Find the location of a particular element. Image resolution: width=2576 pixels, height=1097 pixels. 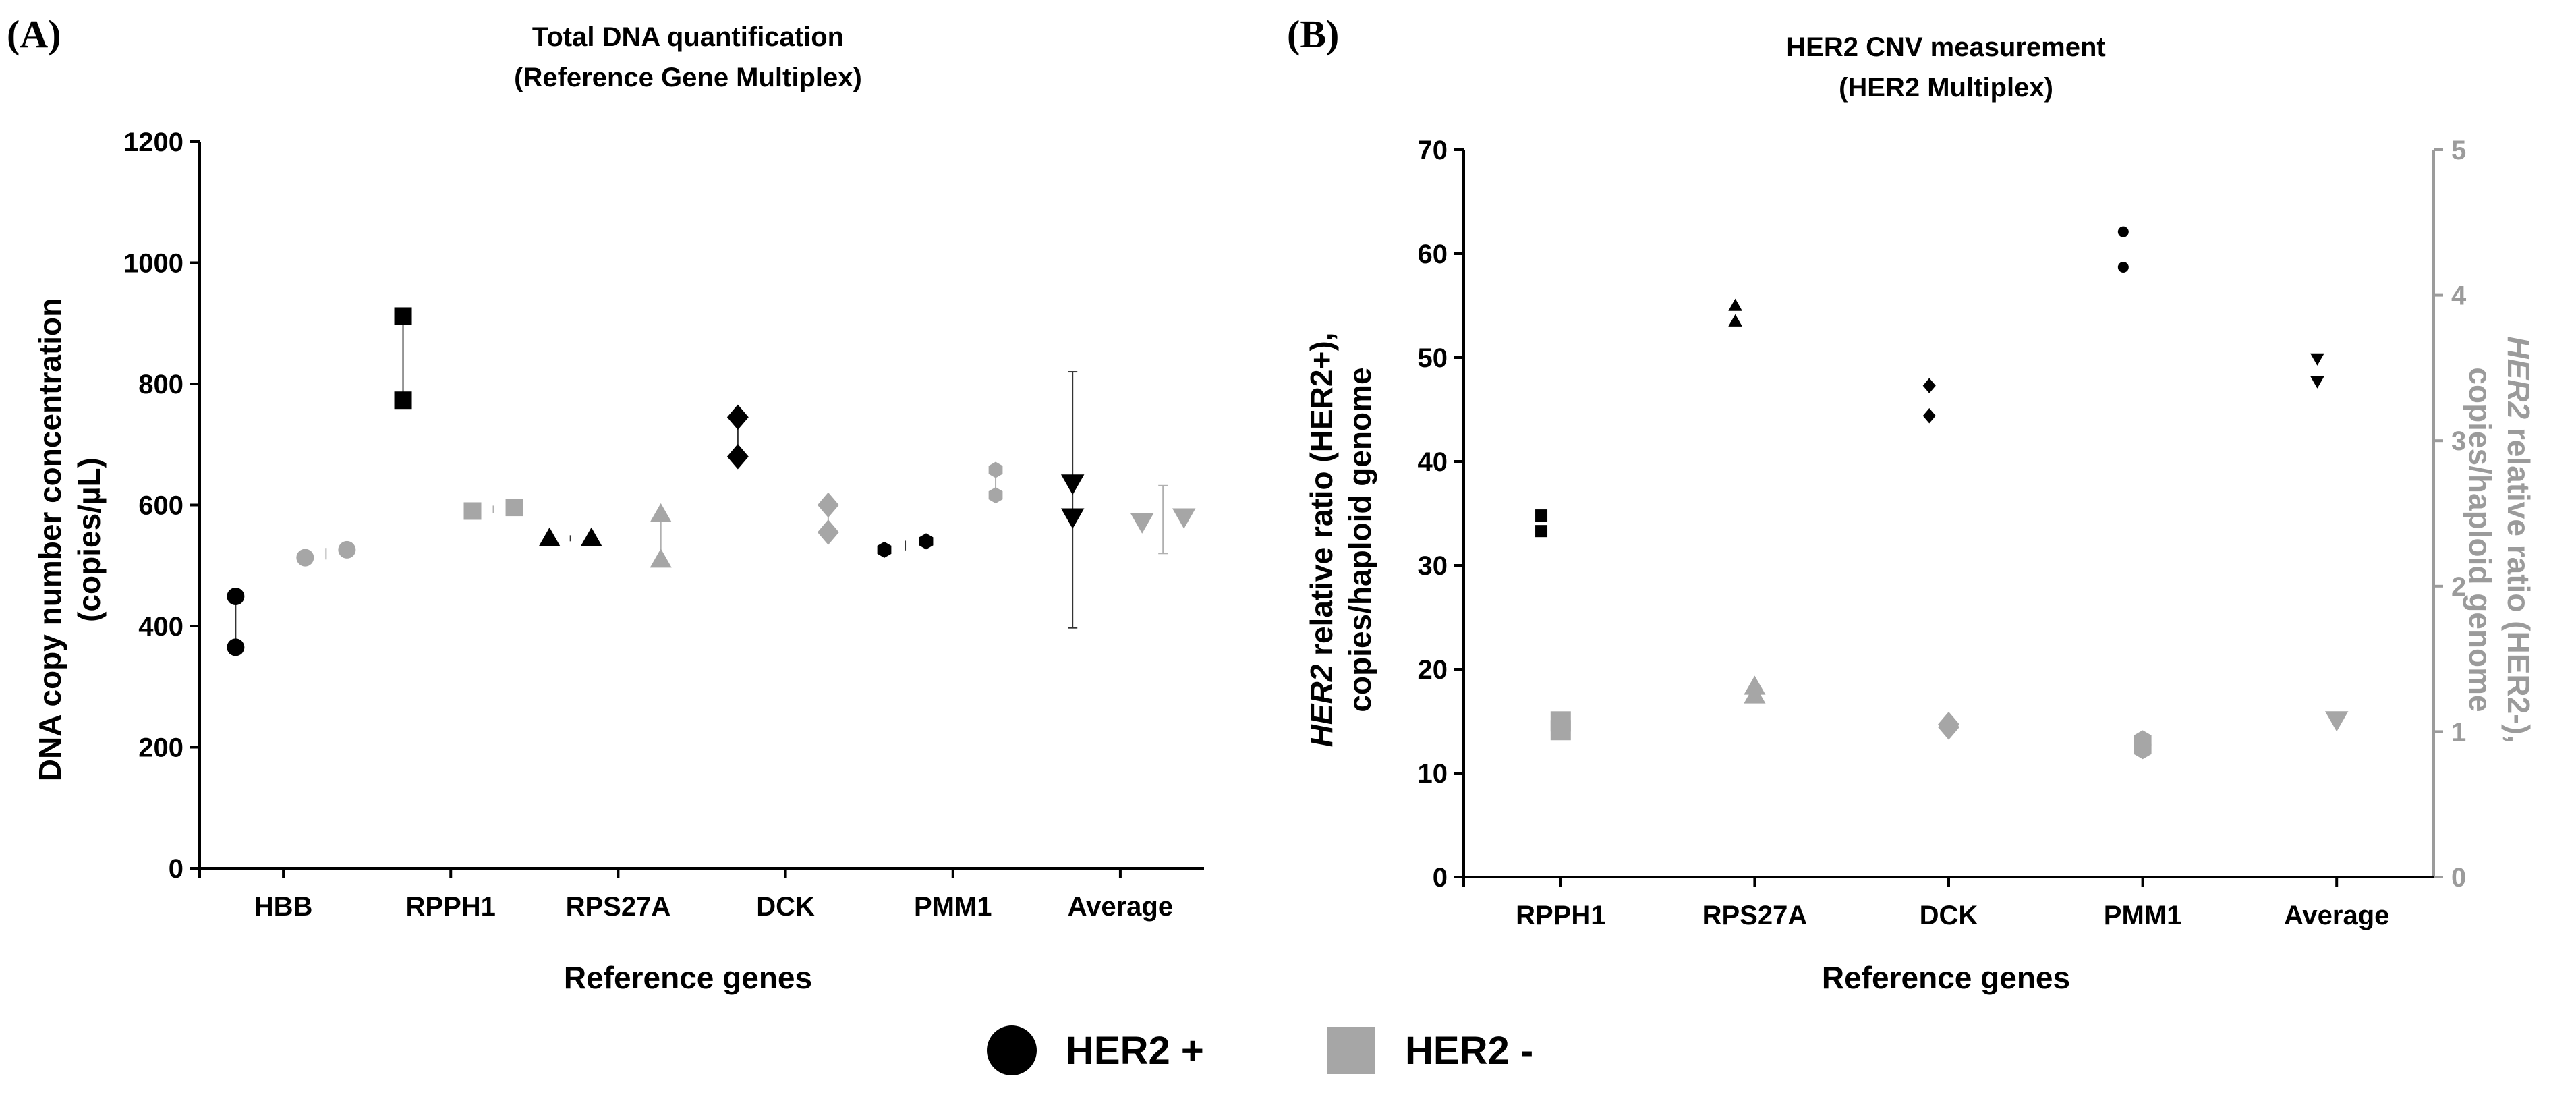

panel-a-y-tick-label: 400 is located at coordinates (160, 627).